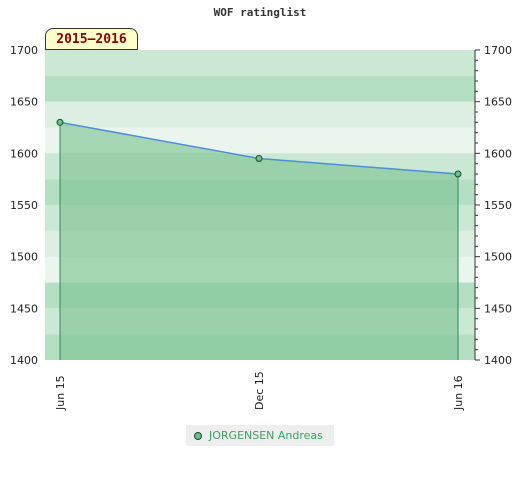  What do you see at coordinates (498, 50) in the screenshot?
I see `y-tick-label-right: 1700` at bounding box center [498, 50].